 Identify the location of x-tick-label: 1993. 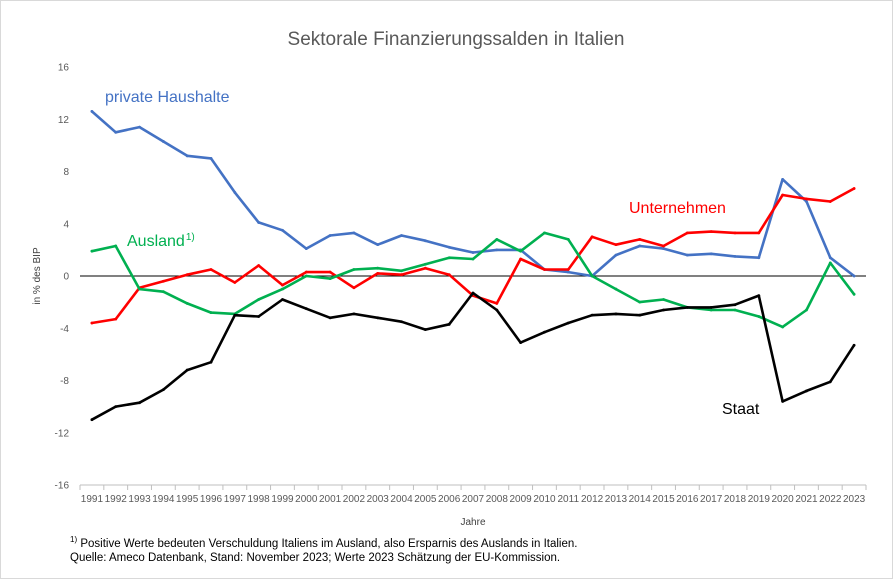
(139, 499).